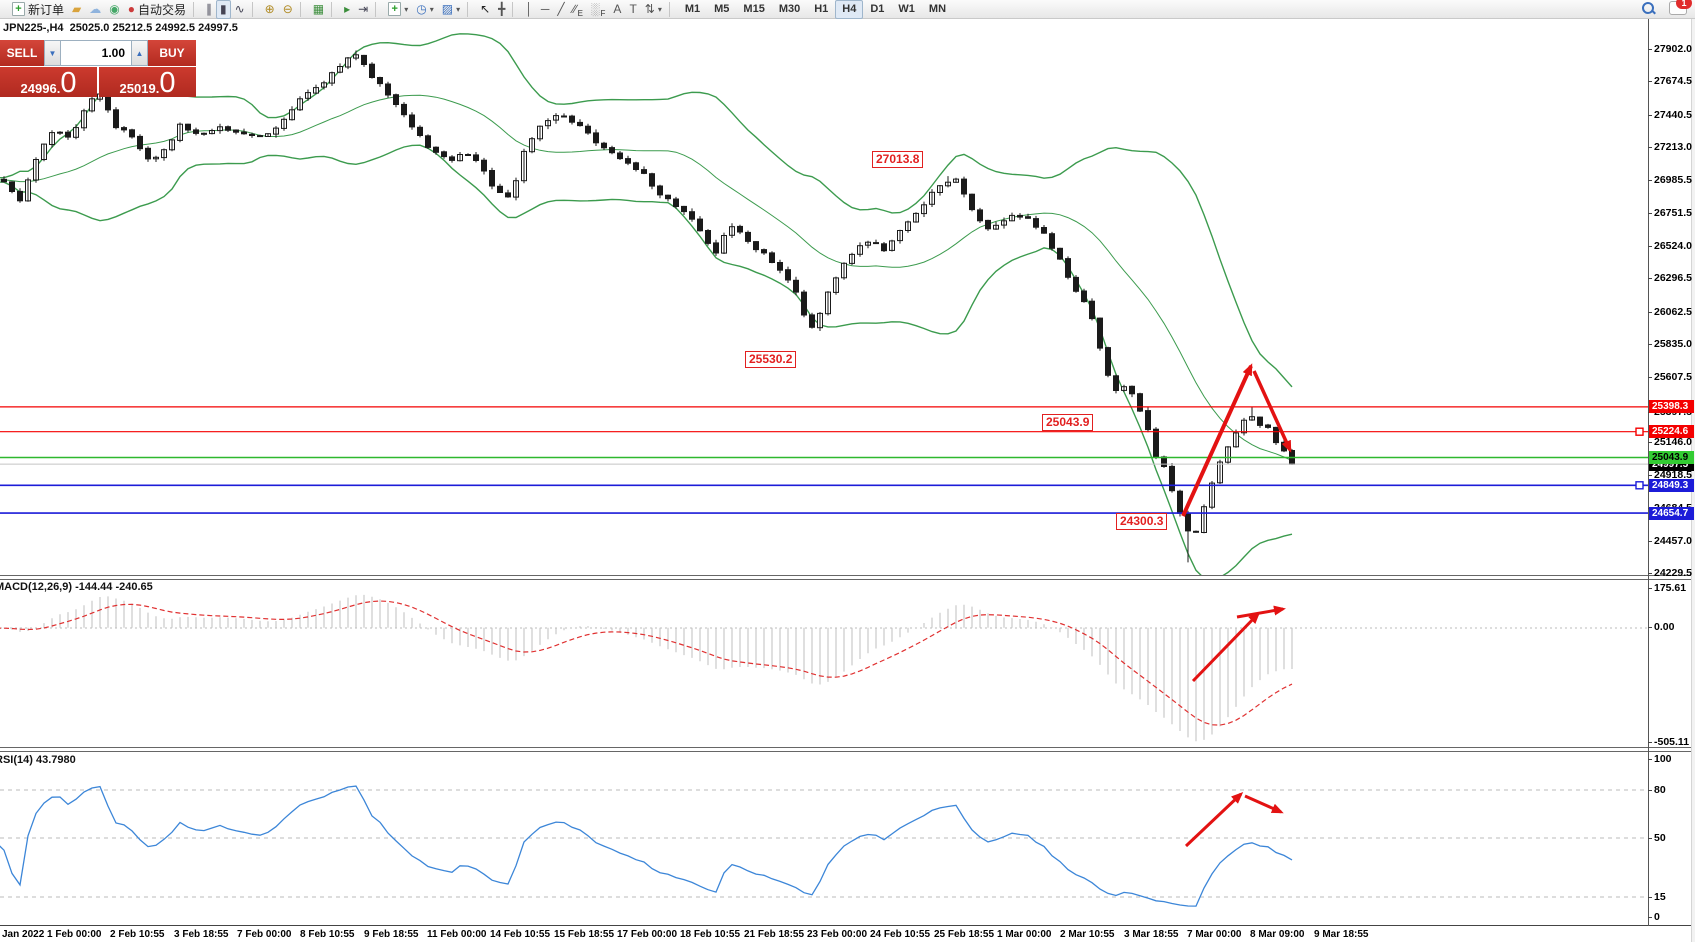  What do you see at coordinates (451, 9) in the screenshot?
I see `templates-button: ▨ ▾` at bounding box center [451, 9].